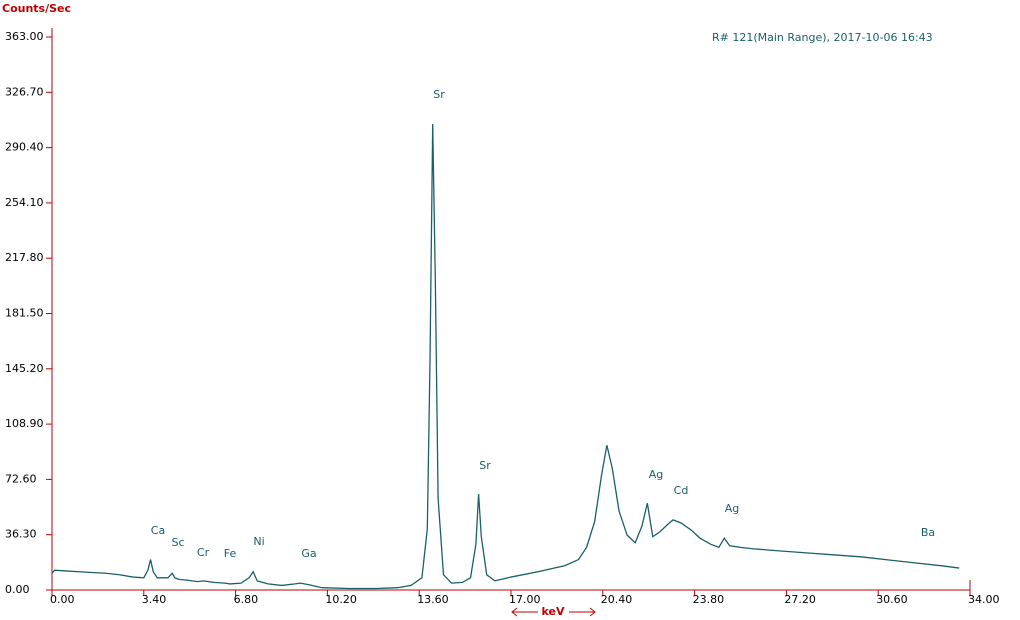 The height and width of the screenshot is (620, 1020). What do you see at coordinates (24, 313) in the screenshot?
I see `y-tick-label: 181.50` at bounding box center [24, 313].